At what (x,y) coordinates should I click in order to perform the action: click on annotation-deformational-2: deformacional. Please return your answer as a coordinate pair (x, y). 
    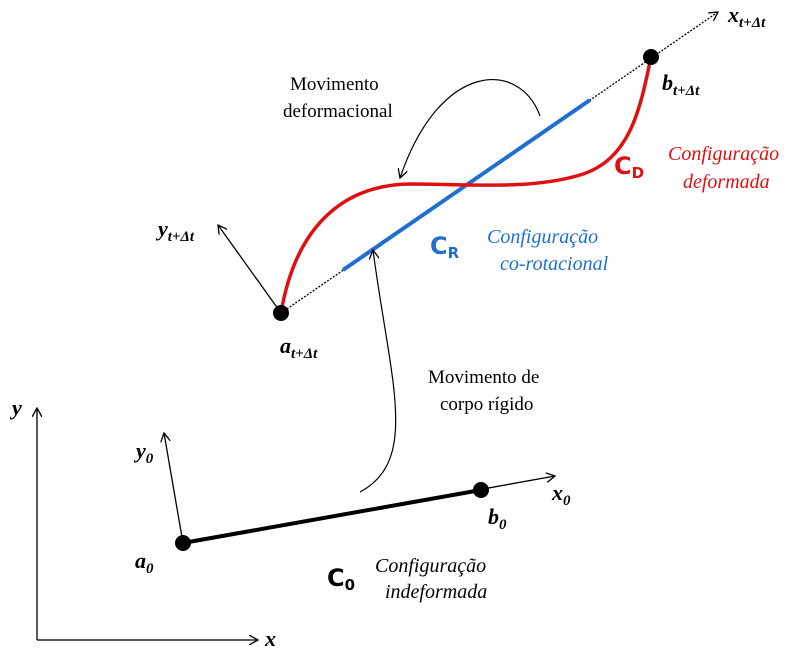
    Looking at the image, I should click on (338, 111).